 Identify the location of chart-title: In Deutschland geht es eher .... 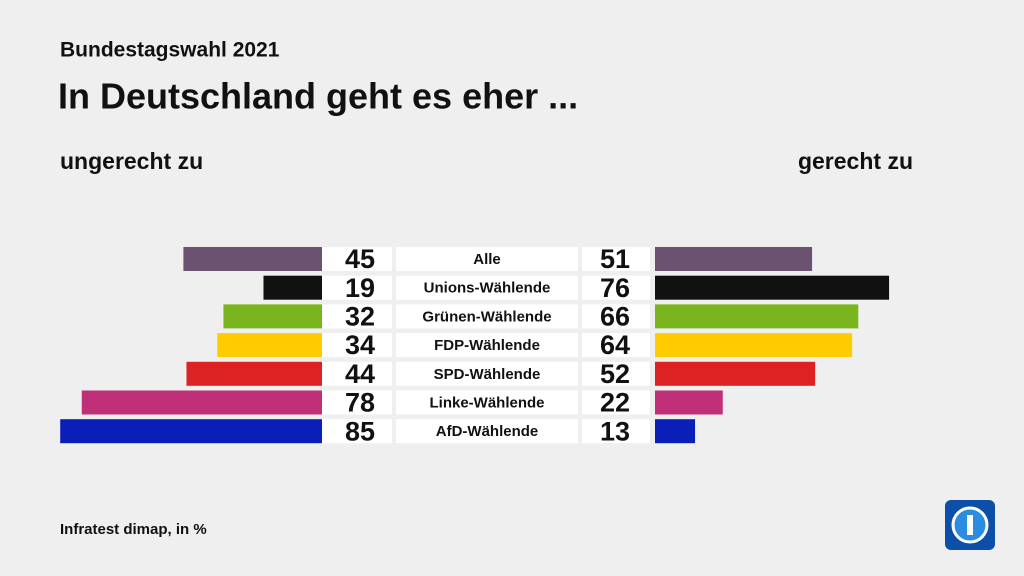
(318, 96).